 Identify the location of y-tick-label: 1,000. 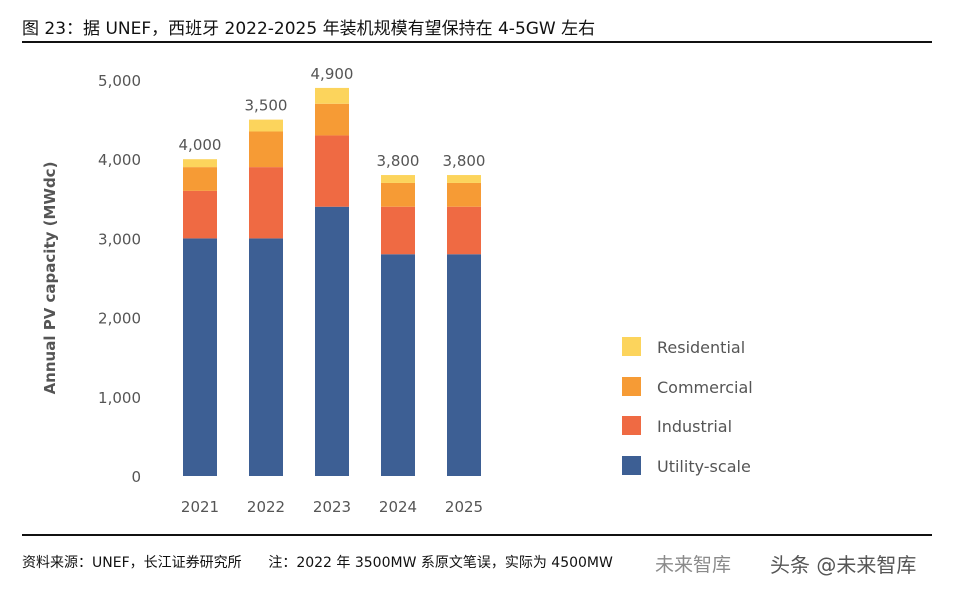
(119, 398).